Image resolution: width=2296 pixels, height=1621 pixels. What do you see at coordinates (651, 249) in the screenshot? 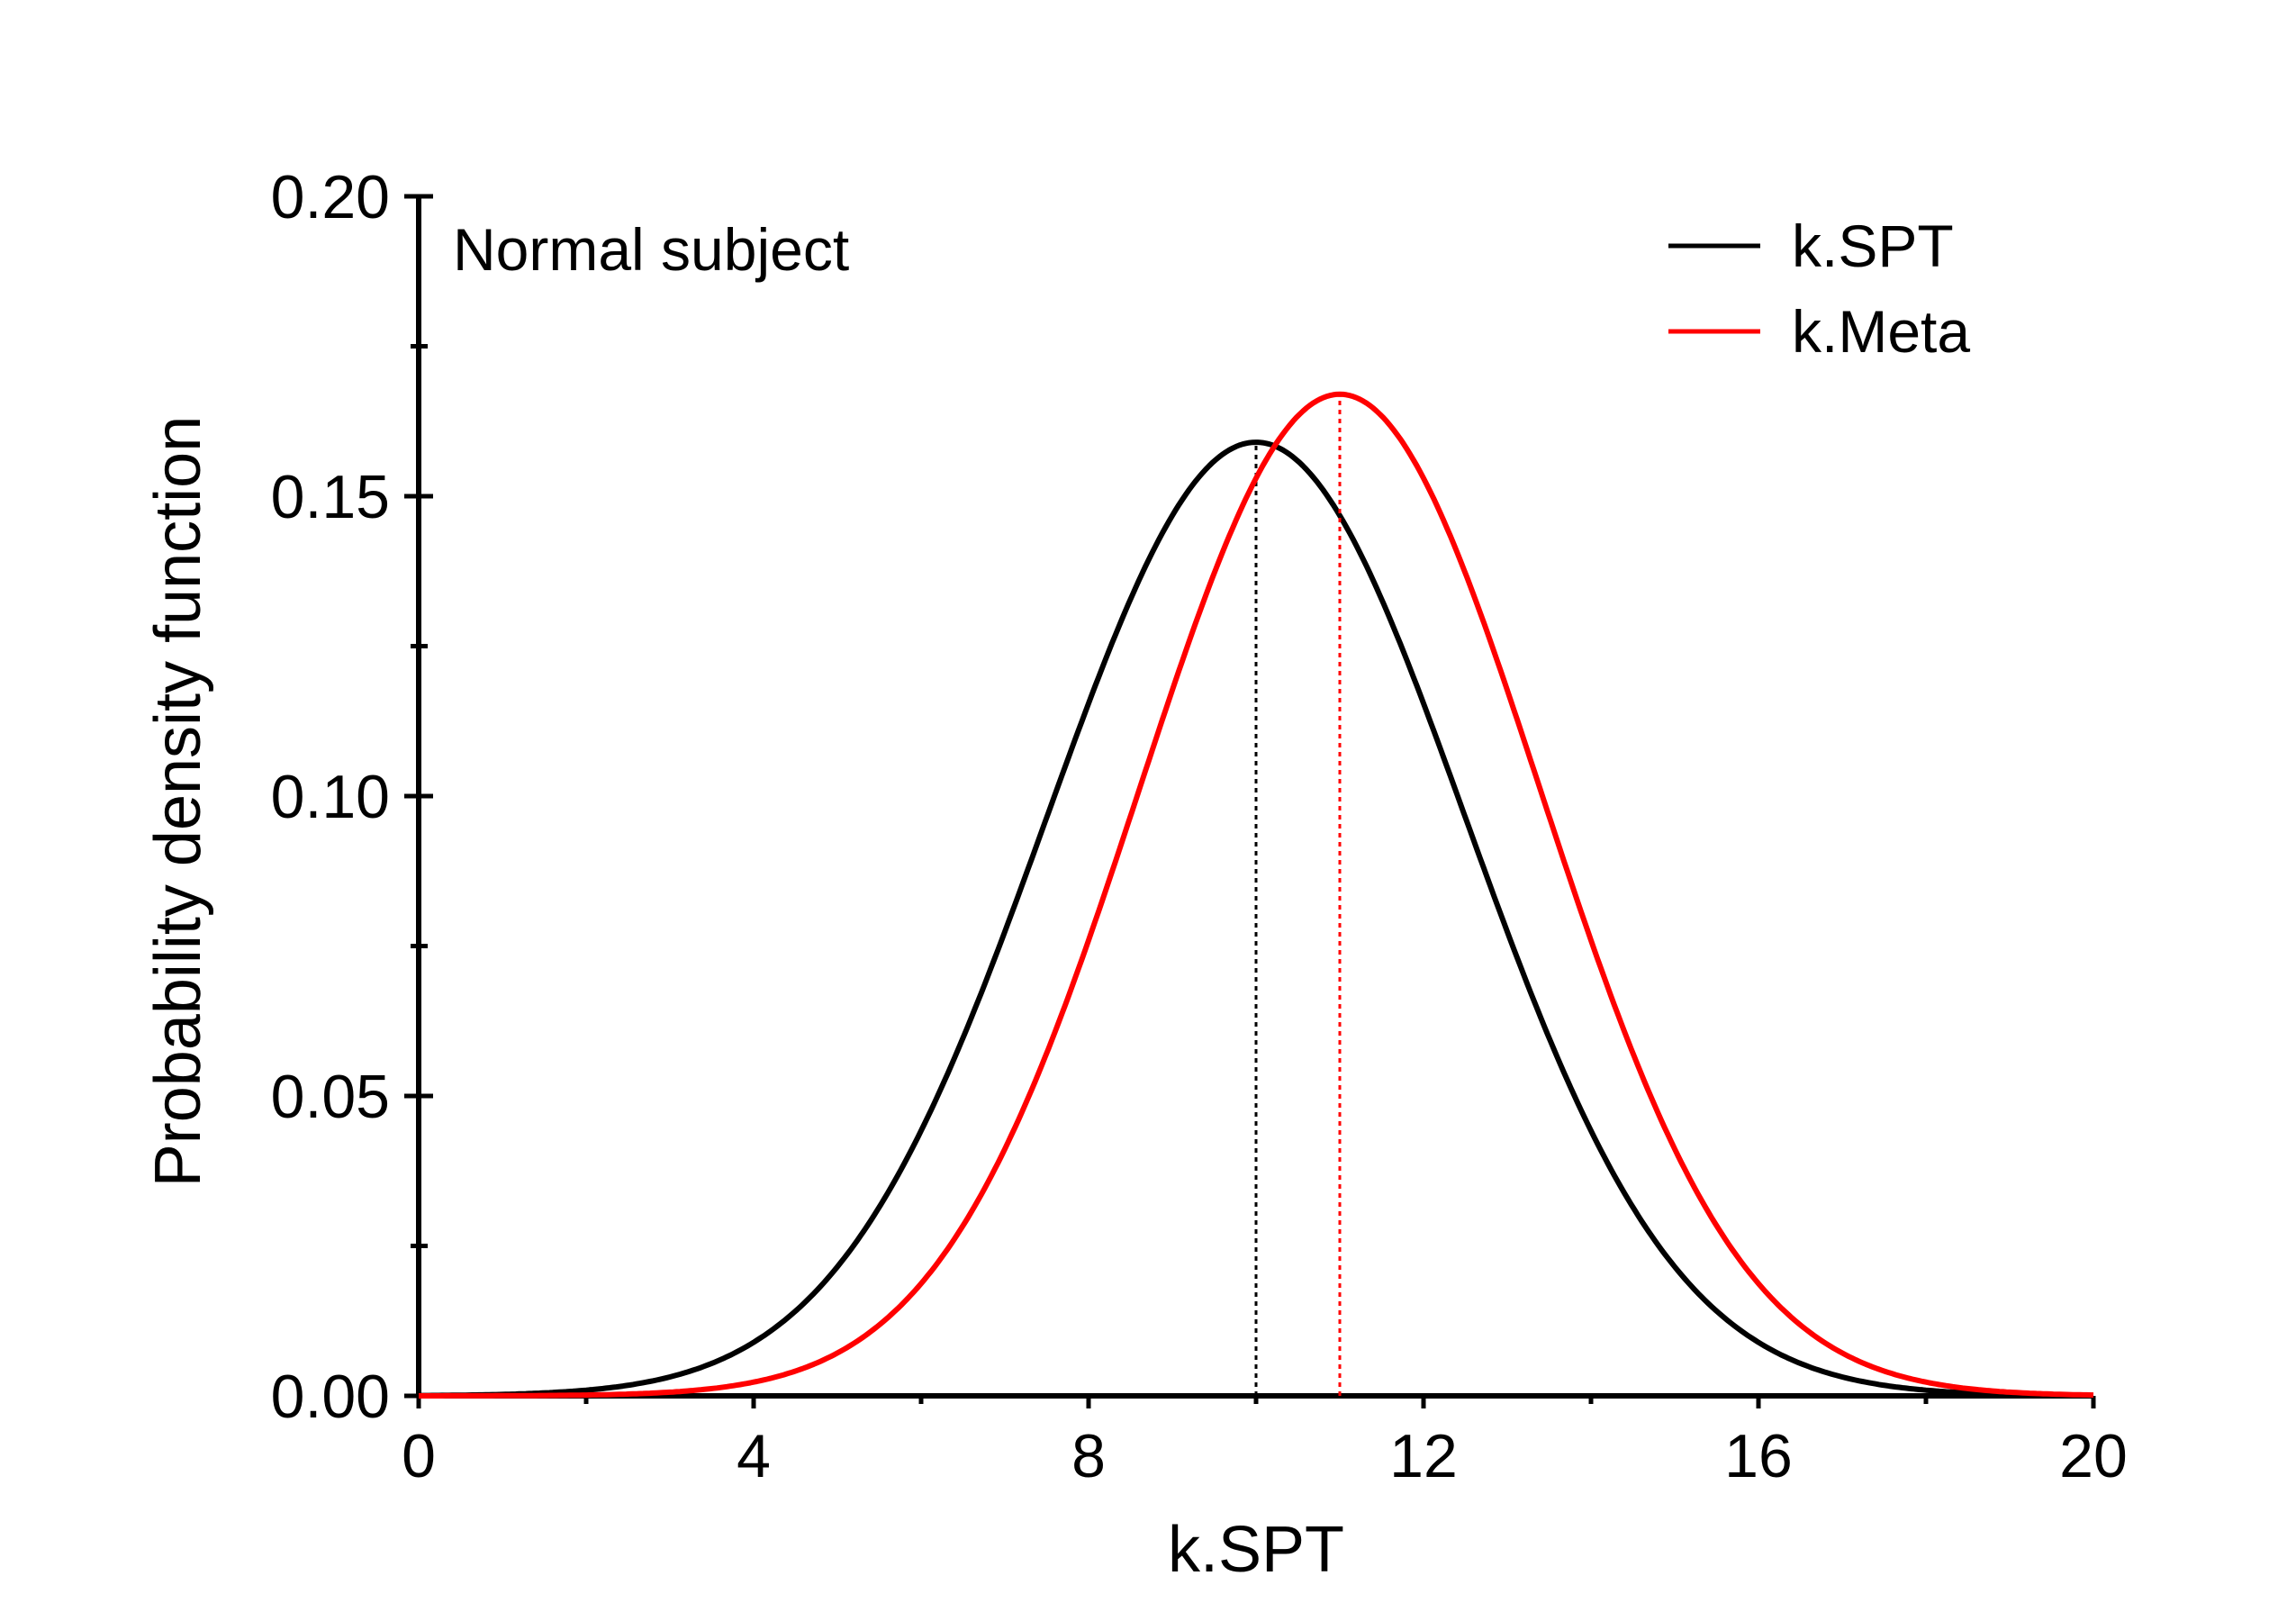
I see `annotation-text: Normal subject` at bounding box center [651, 249].